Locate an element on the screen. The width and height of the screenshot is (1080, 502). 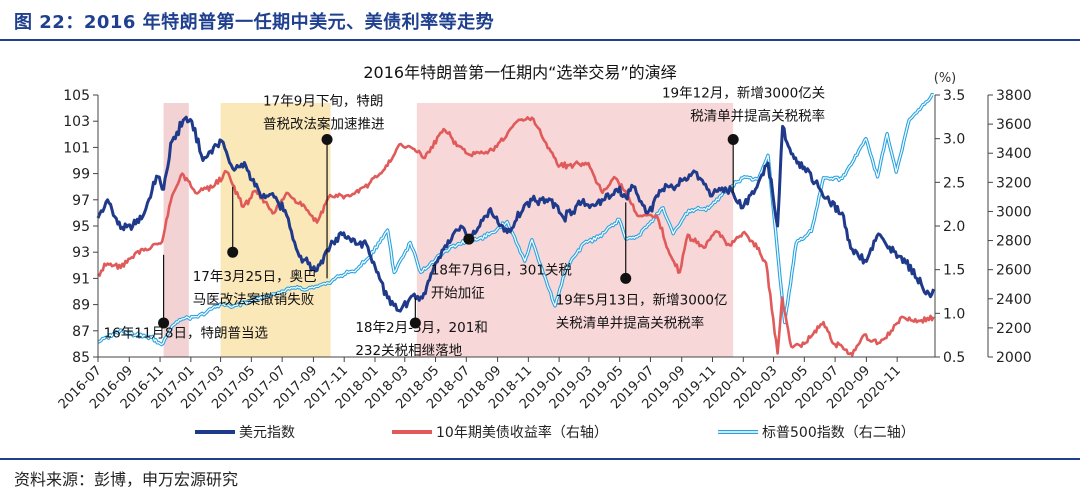
right-tick-label-4: 2.5 is located at coordinates (954, 183).